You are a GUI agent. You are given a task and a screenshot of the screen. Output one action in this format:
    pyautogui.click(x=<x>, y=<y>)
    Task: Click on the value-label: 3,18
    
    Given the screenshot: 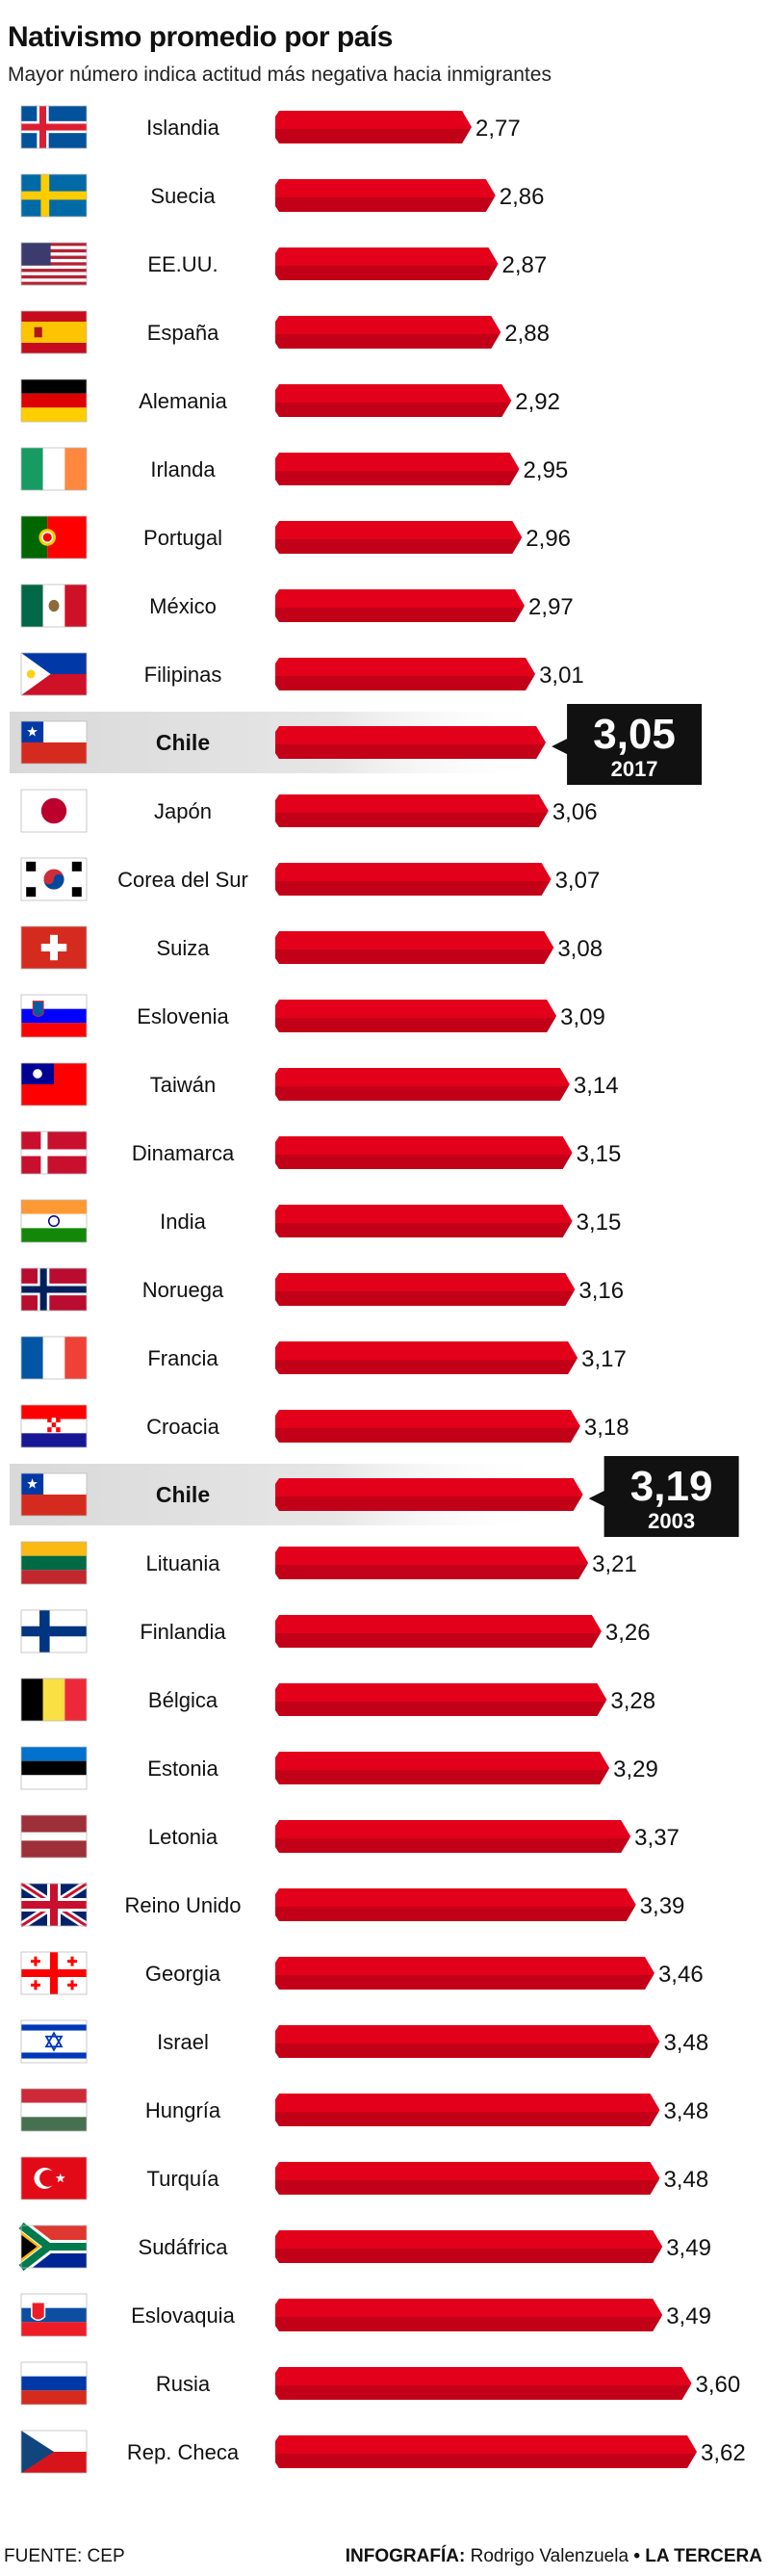 What is the action you would take?
    pyautogui.click(x=606, y=1428)
    